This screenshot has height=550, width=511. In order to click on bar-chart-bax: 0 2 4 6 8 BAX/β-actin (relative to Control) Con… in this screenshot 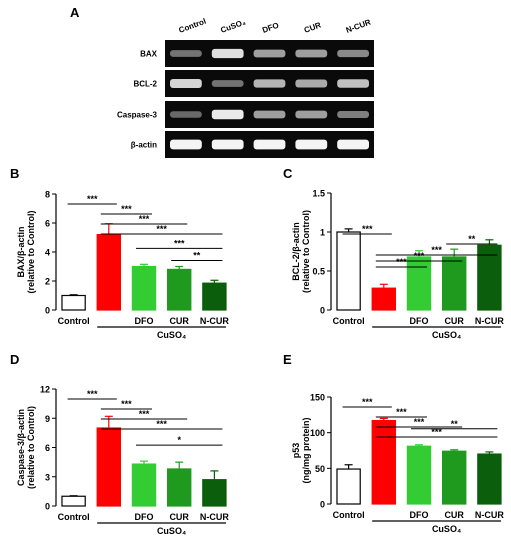, I will do `click(122, 265)`.